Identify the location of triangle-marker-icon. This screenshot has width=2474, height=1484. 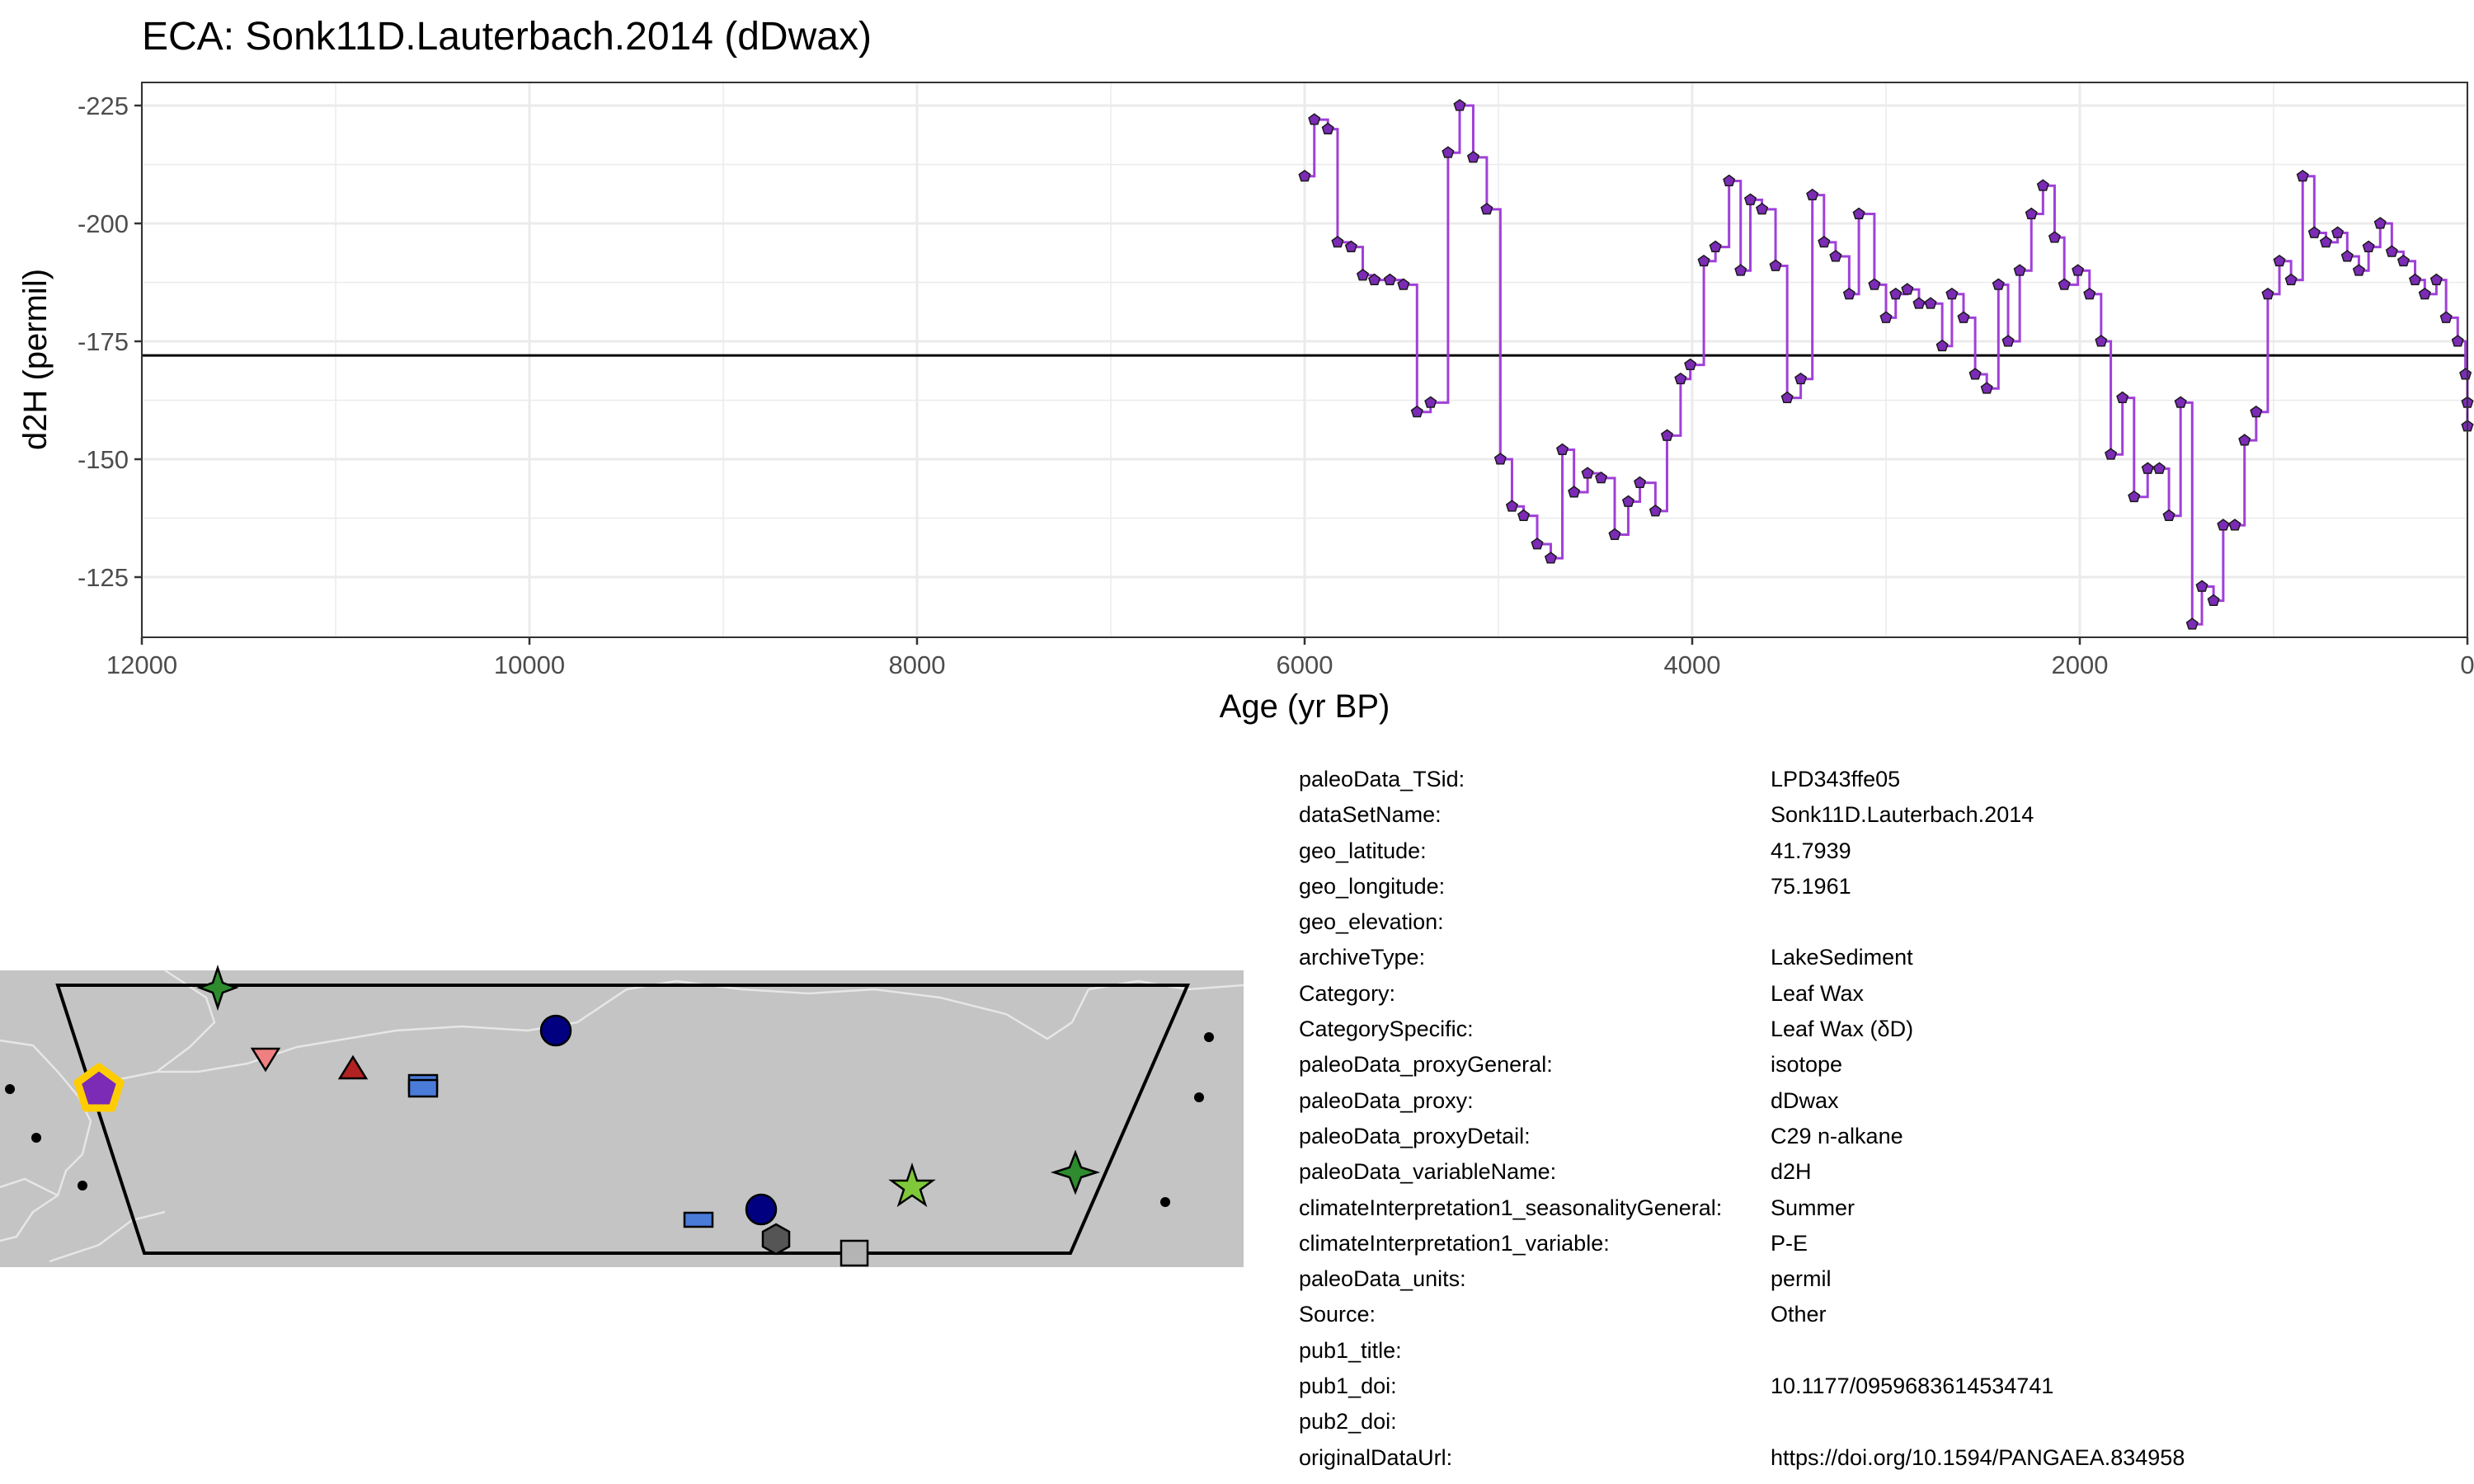
(353, 1067).